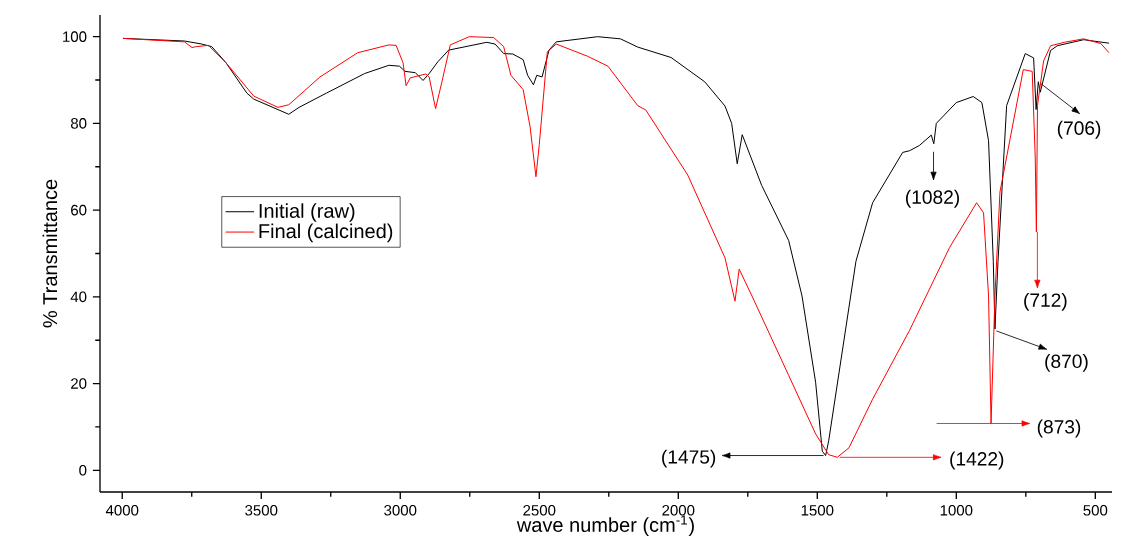 This screenshot has height=547, width=1140. I want to click on x-tick-label: 1500, so click(817, 510).